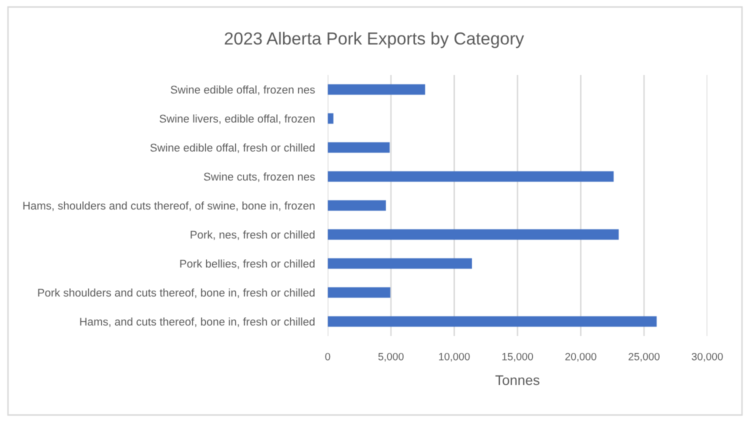 The height and width of the screenshot is (422, 750). I want to click on x-tick-label: 20,000, so click(580, 357).